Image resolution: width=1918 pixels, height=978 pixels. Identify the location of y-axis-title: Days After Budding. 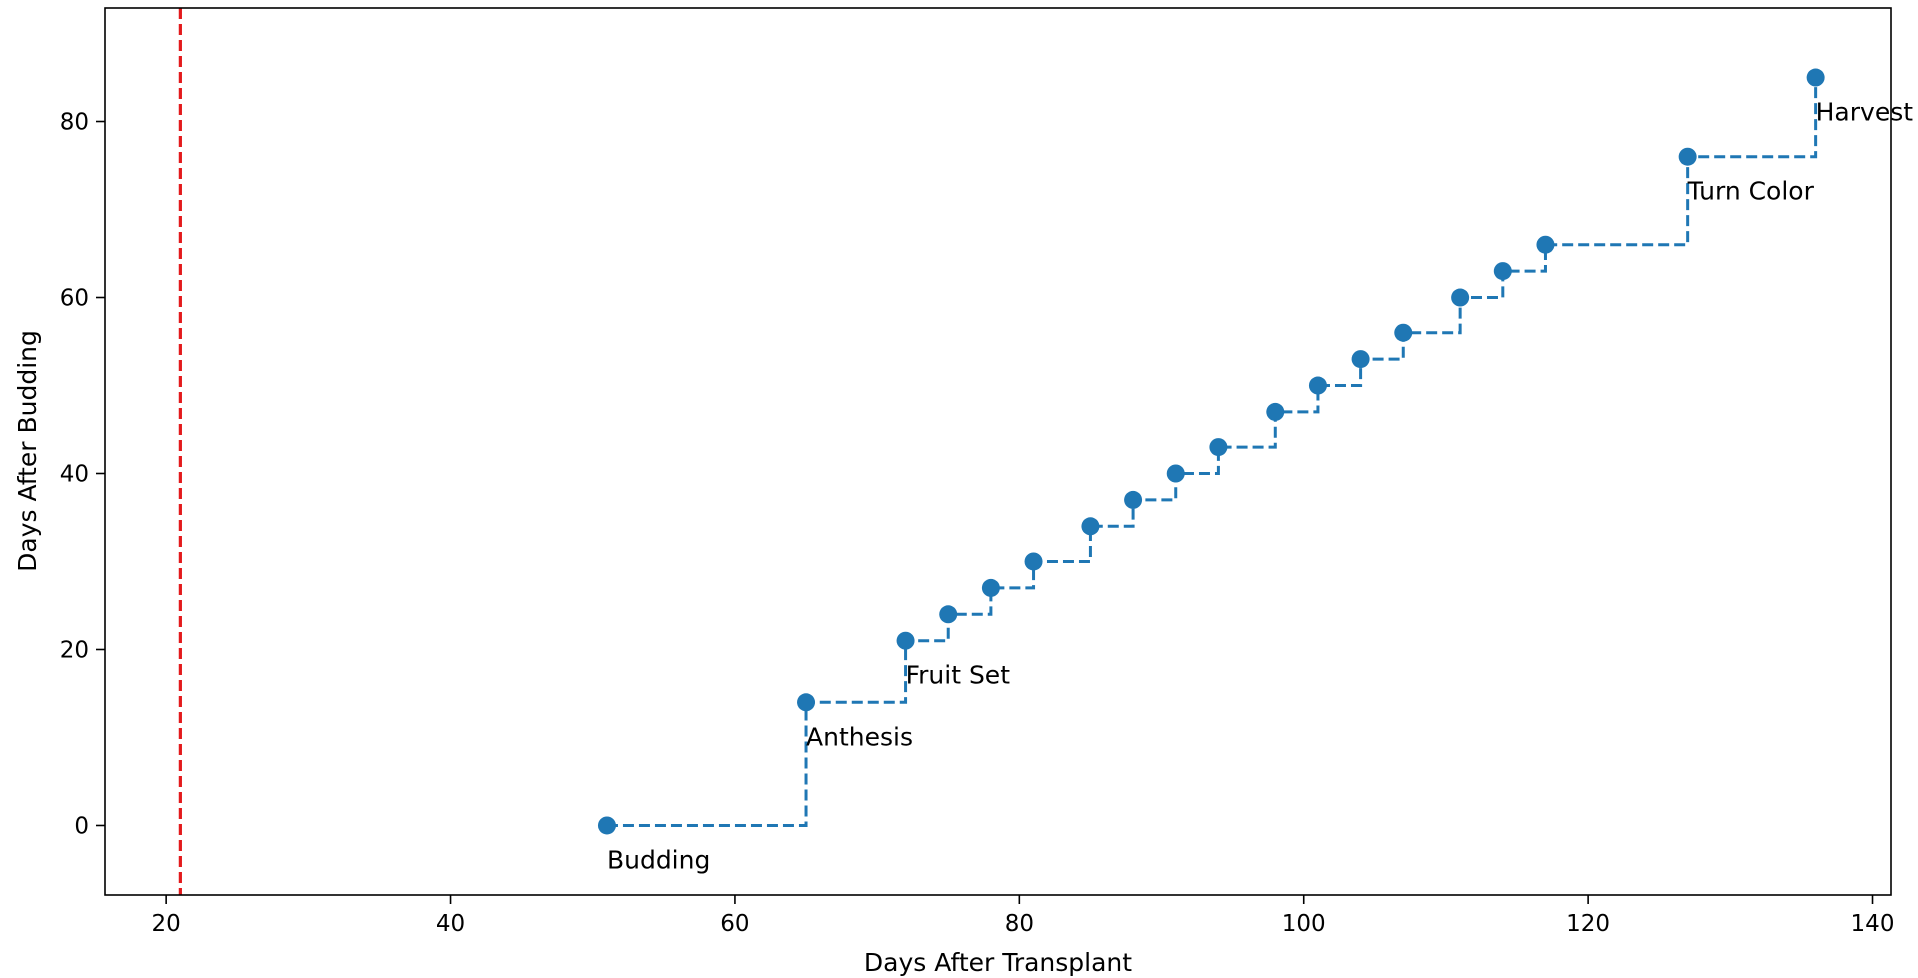
(27, 451).